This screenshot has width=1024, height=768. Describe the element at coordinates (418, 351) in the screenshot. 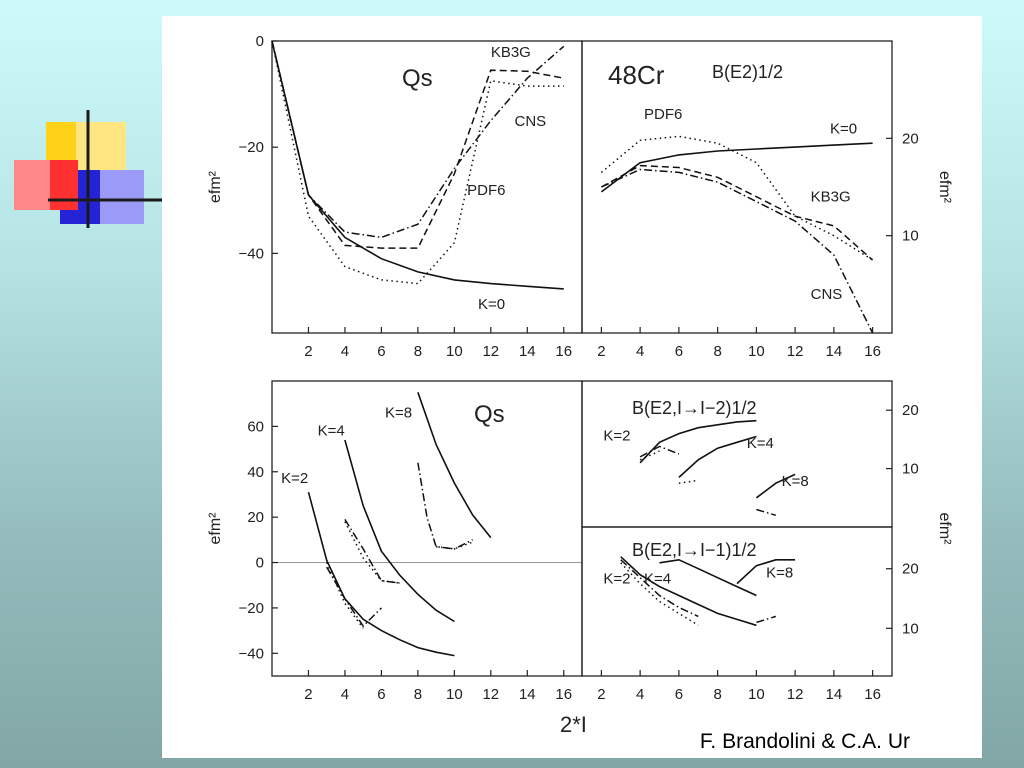

I see `x-tick-label-qs-top-3: 8` at that location.